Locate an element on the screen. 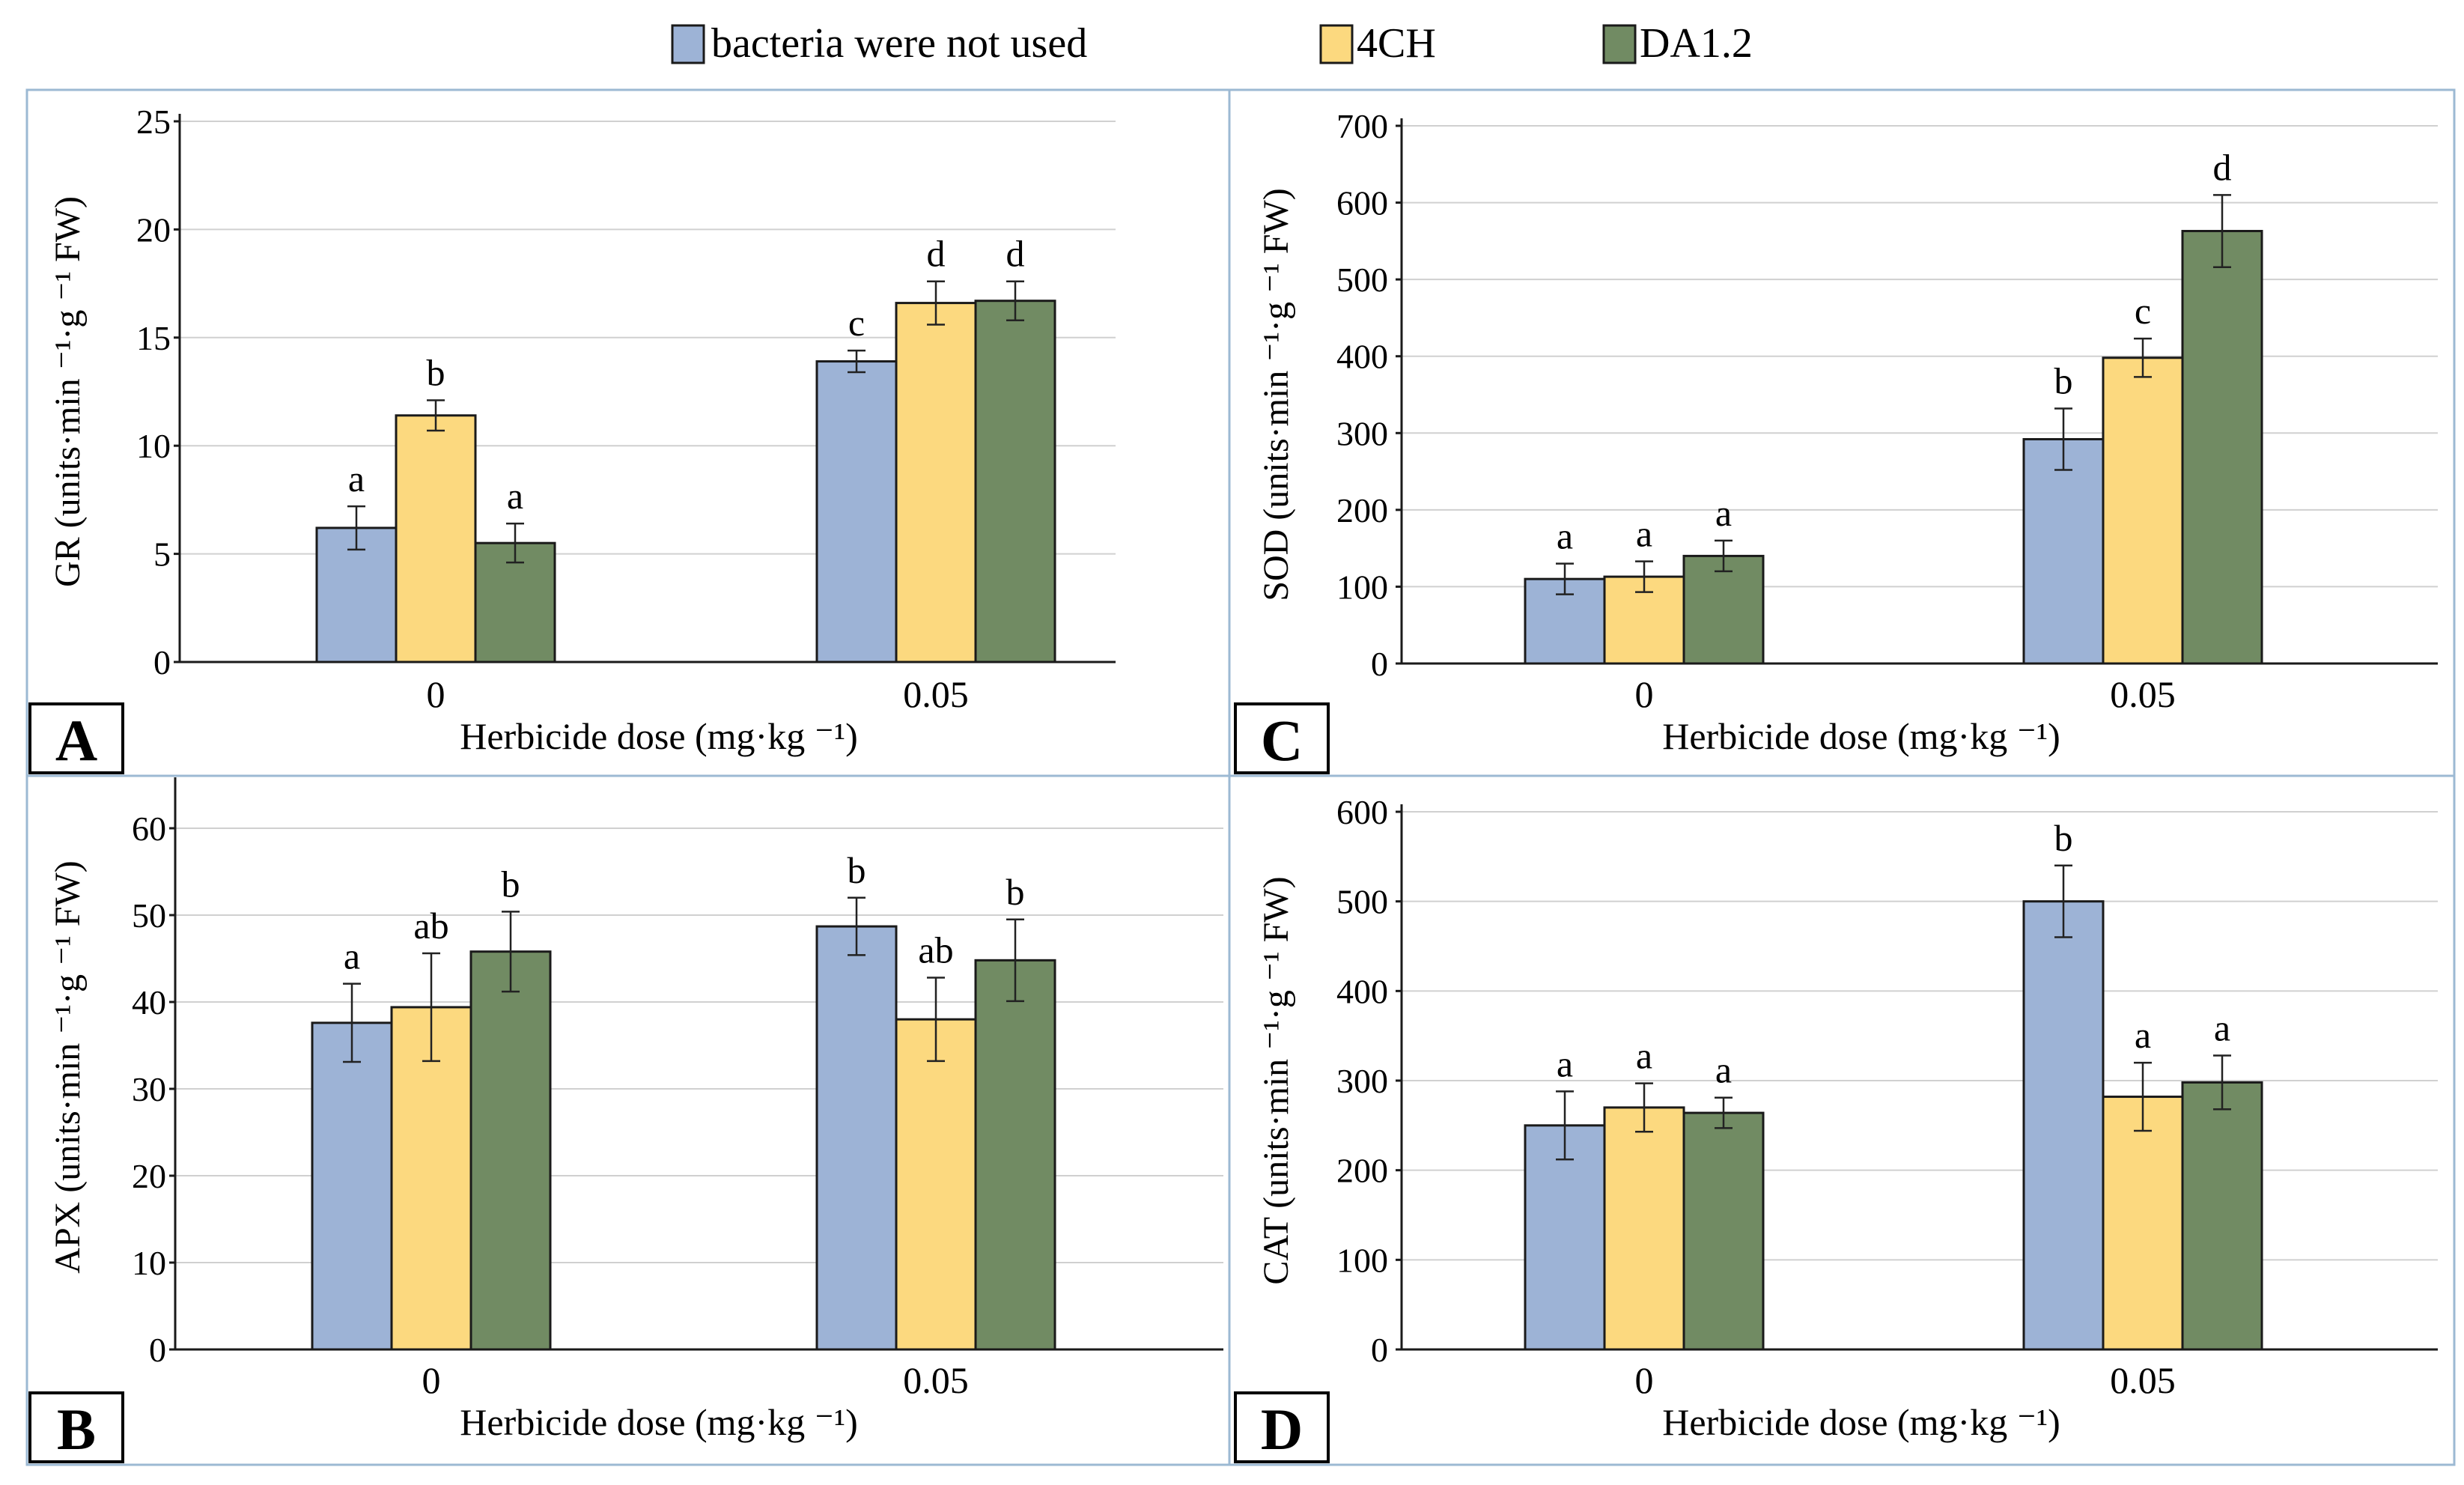 The width and height of the screenshot is (2464, 1485). legend-swatch-4ch is located at coordinates (1336, 44).